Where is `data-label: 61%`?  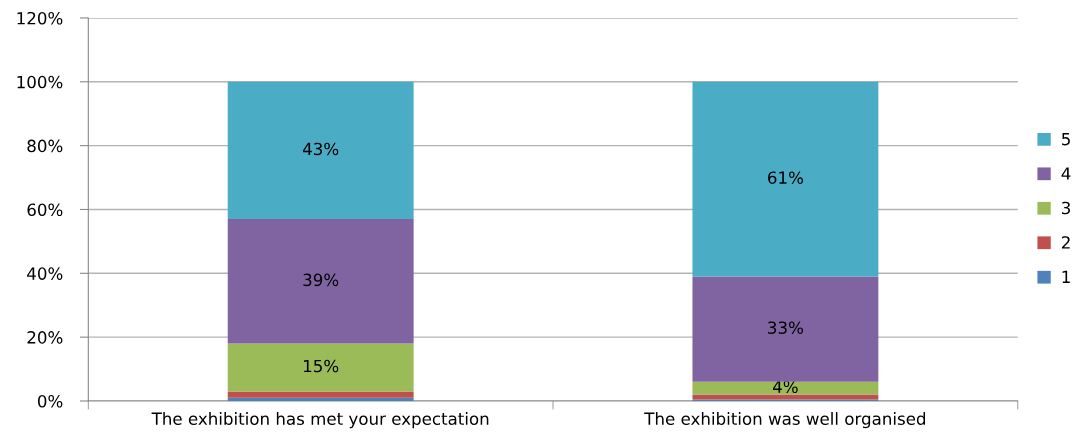 data-label: 61% is located at coordinates (785, 177).